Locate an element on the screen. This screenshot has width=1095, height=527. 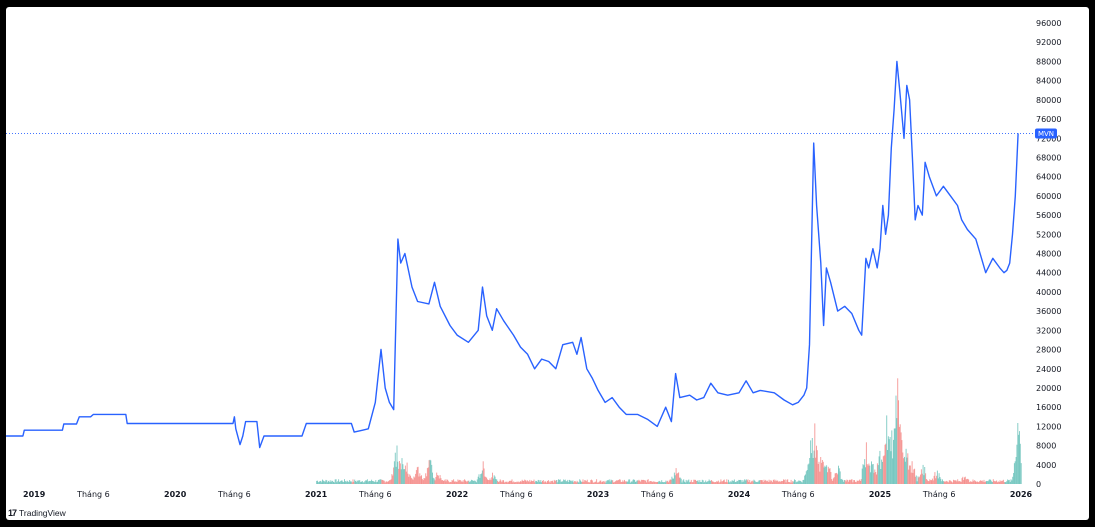
y-tick-label: 28000 is located at coordinates (1048, 350).